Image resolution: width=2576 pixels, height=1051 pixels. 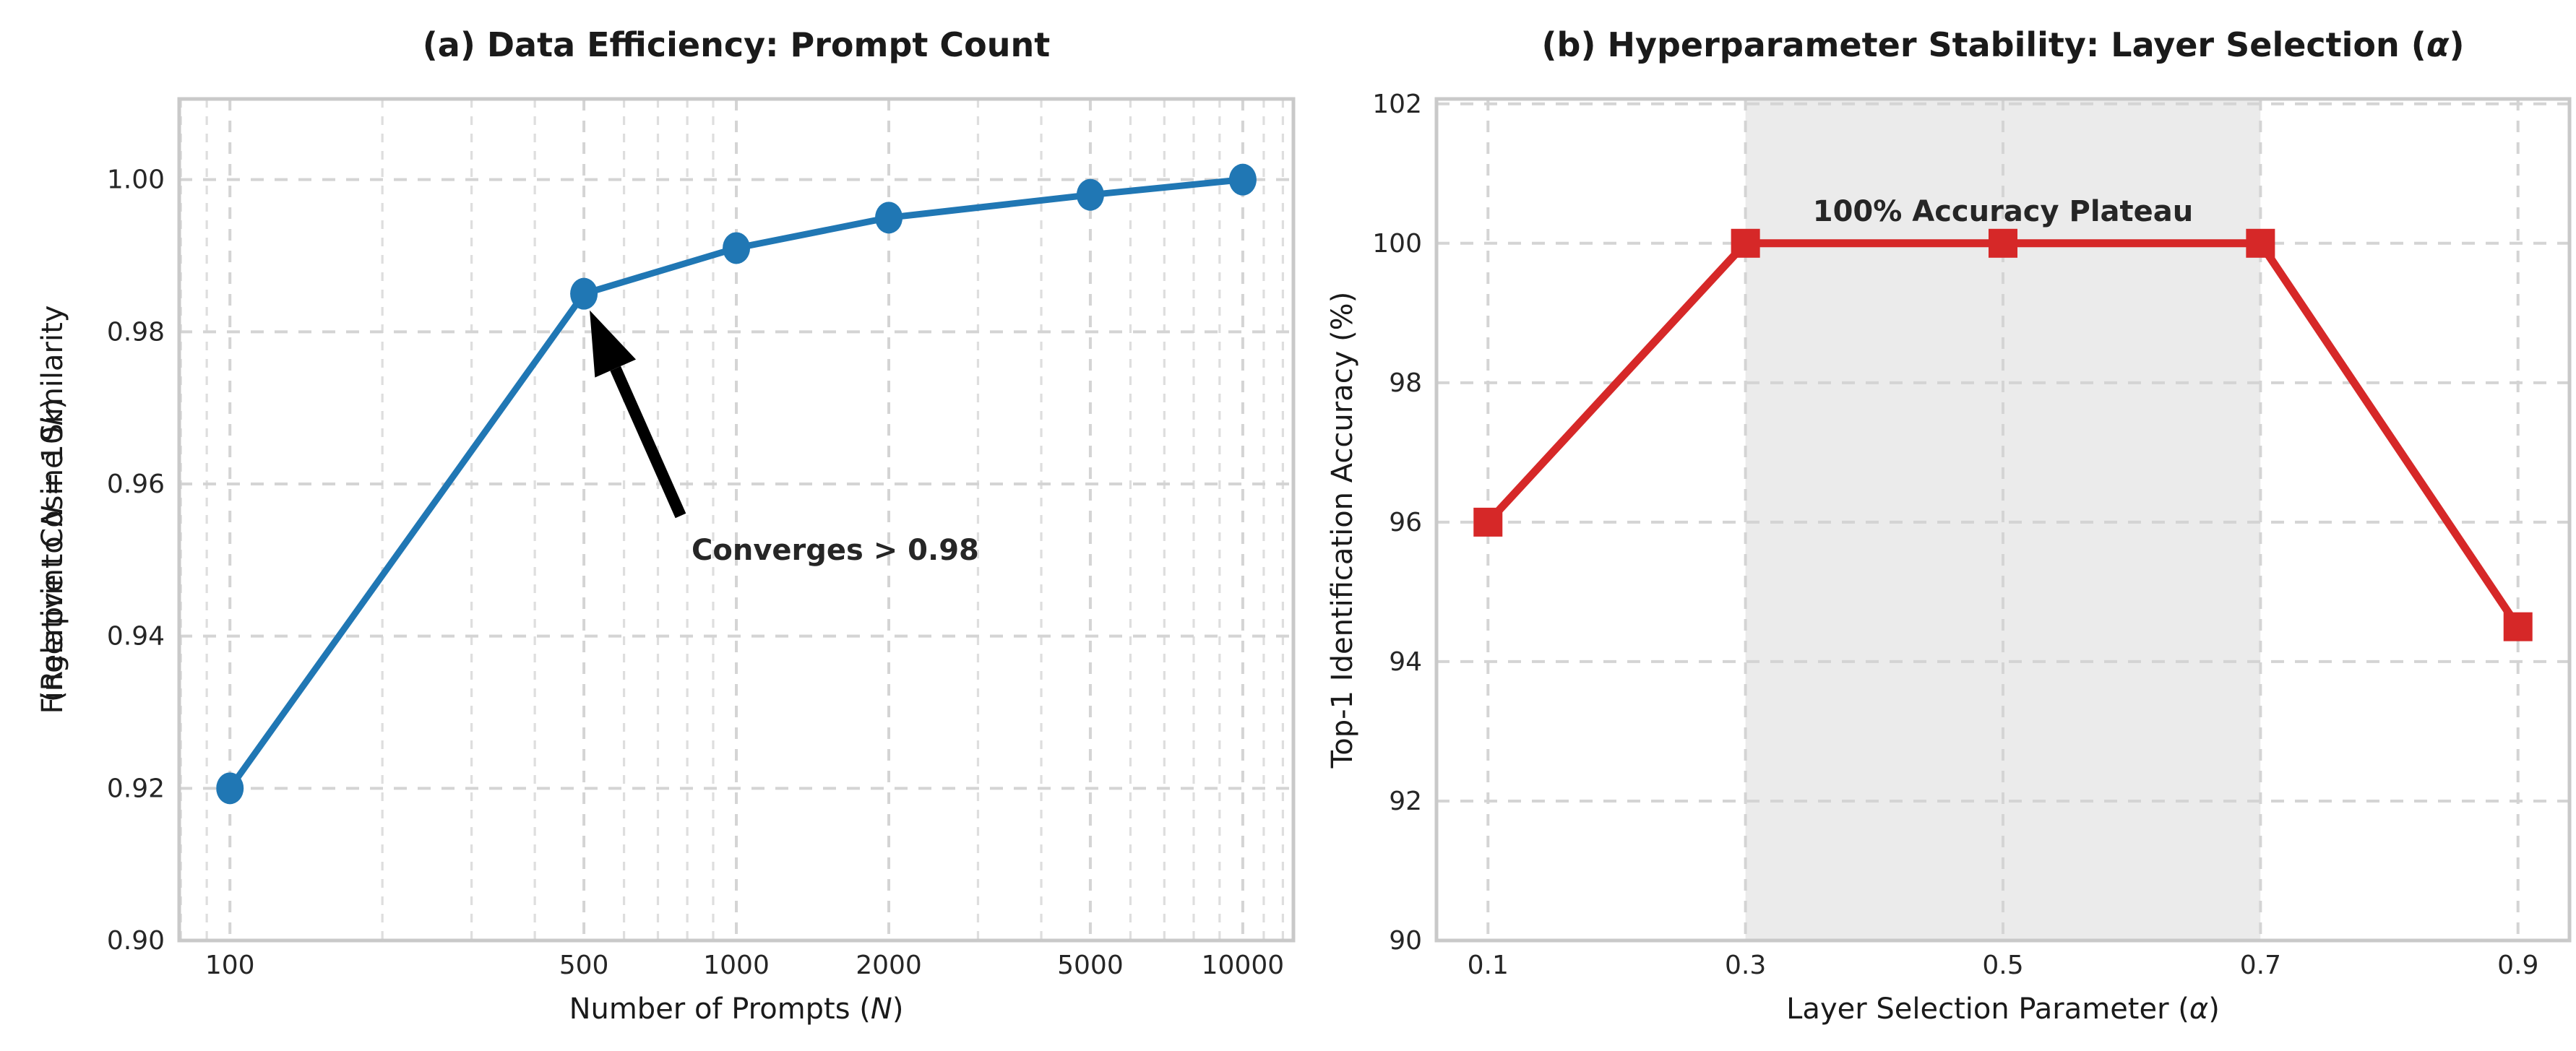 What do you see at coordinates (736, 44) in the screenshot?
I see `chart-title: (a) Data Efficiency: Prompt Count` at bounding box center [736, 44].